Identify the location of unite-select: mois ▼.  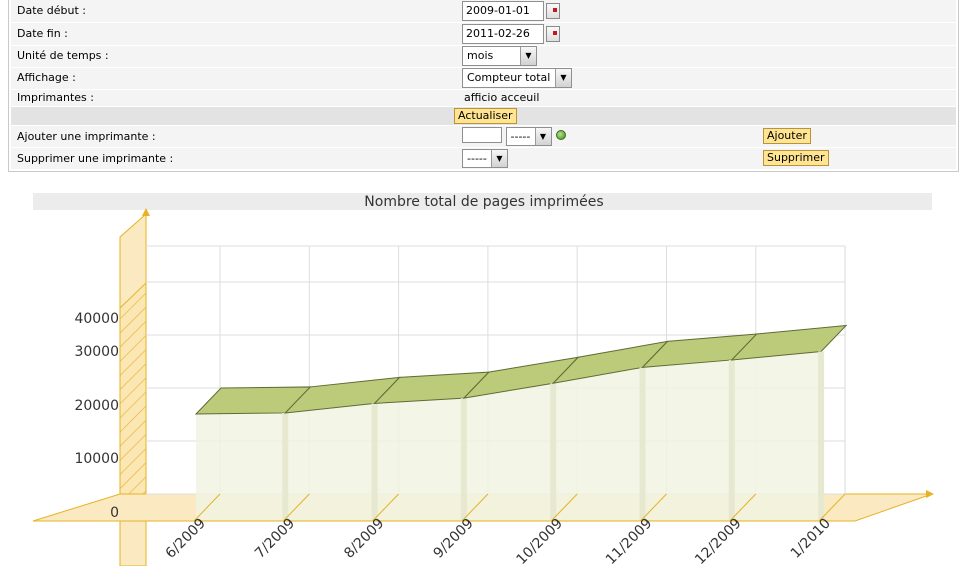
(499, 56).